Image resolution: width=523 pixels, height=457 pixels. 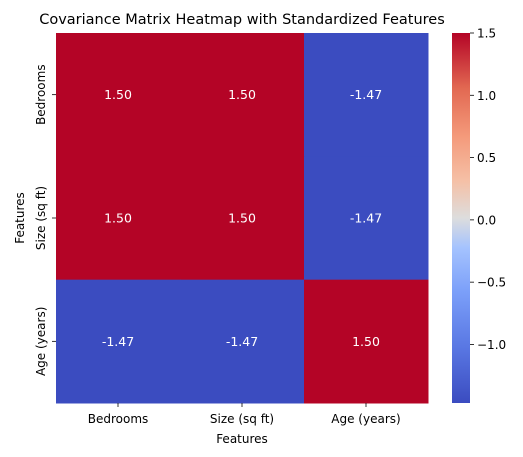 What do you see at coordinates (41, 218) in the screenshot?
I see `y-tick-label: Size (sq ft)` at bounding box center [41, 218].